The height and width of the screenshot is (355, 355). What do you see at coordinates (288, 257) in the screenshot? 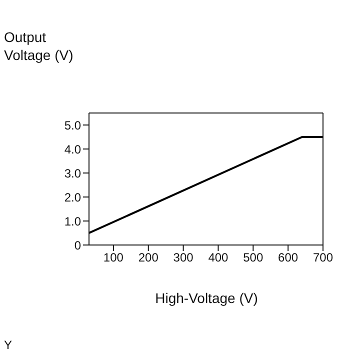
I see `x-tick-label: 600` at bounding box center [288, 257].